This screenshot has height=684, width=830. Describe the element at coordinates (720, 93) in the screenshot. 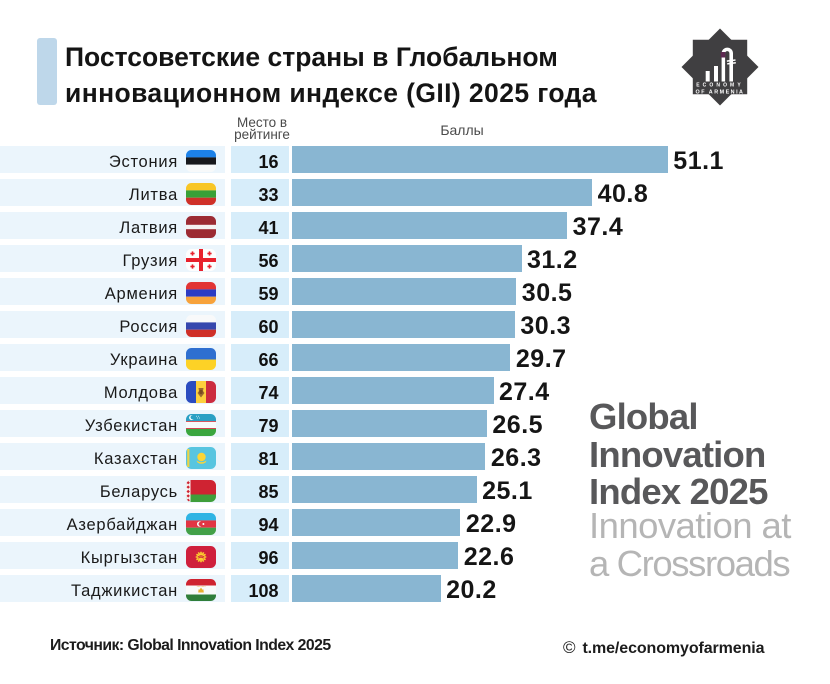

I see `svg-text: OF ARMENIA` at that location.